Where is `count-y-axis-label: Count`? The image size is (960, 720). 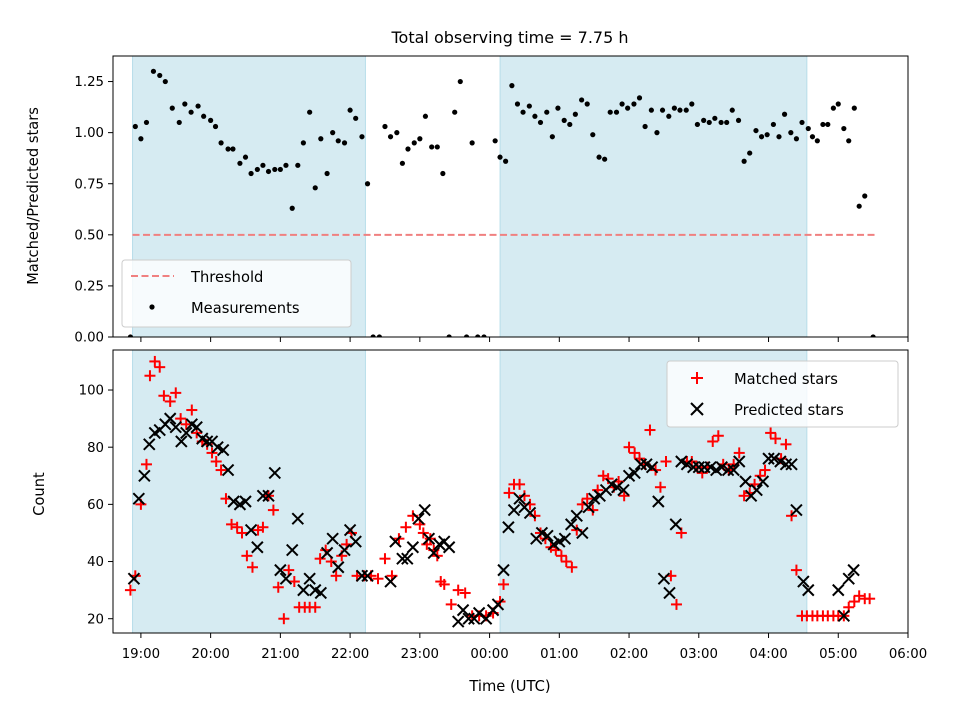 count-y-axis-label: Count is located at coordinates (39, 494).